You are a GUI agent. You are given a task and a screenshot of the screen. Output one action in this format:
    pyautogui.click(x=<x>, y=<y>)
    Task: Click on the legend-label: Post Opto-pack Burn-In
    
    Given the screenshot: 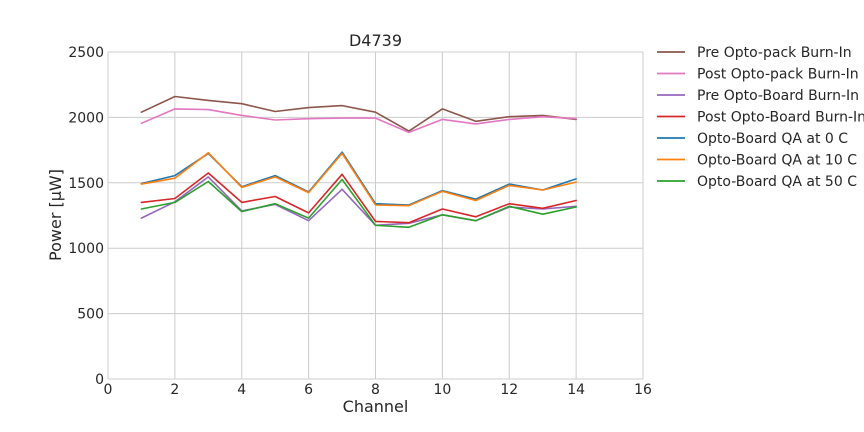 What is the action you would take?
    pyautogui.click(x=778, y=75)
    